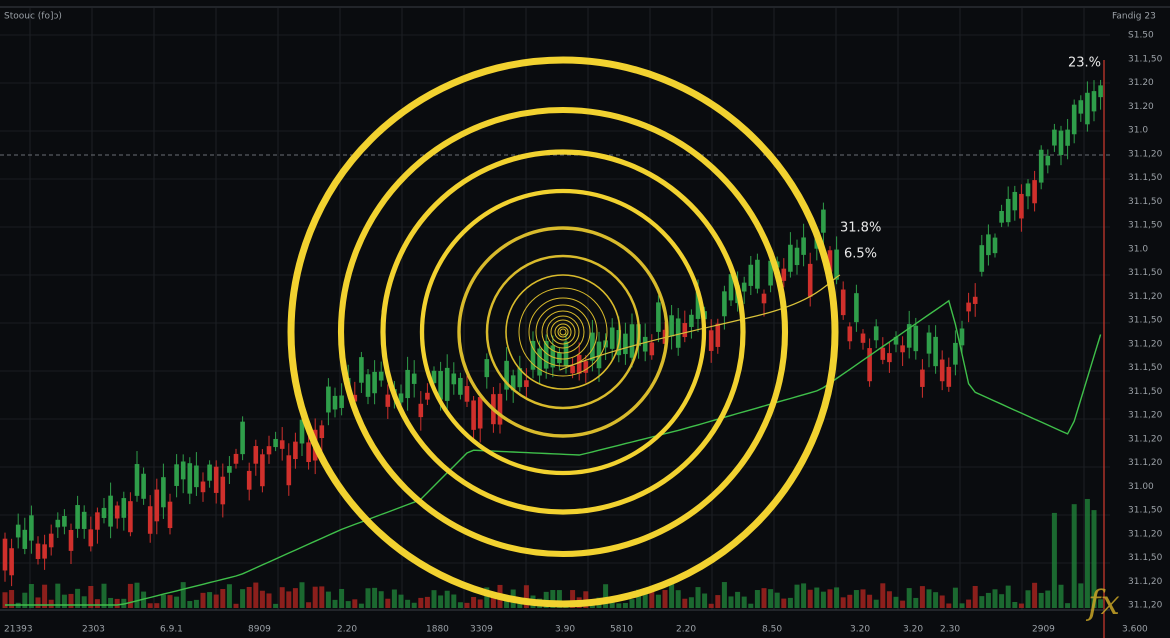  Describe the element at coordinates (93, 630) in the screenshot. I see `time-label: 2303` at that location.